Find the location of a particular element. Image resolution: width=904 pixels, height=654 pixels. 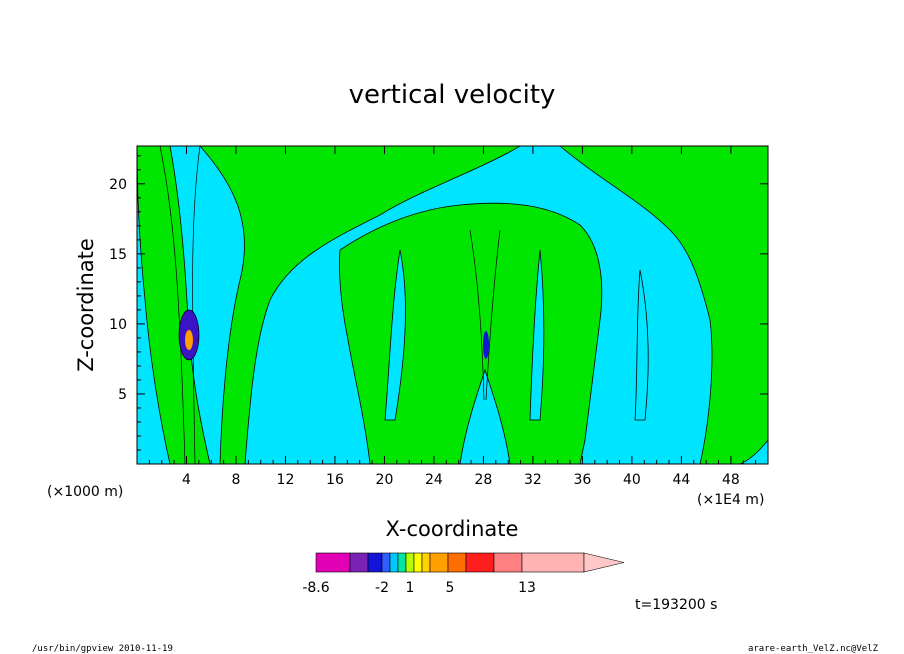

x-unit-right: (×1E4 m) is located at coordinates (730, 500).